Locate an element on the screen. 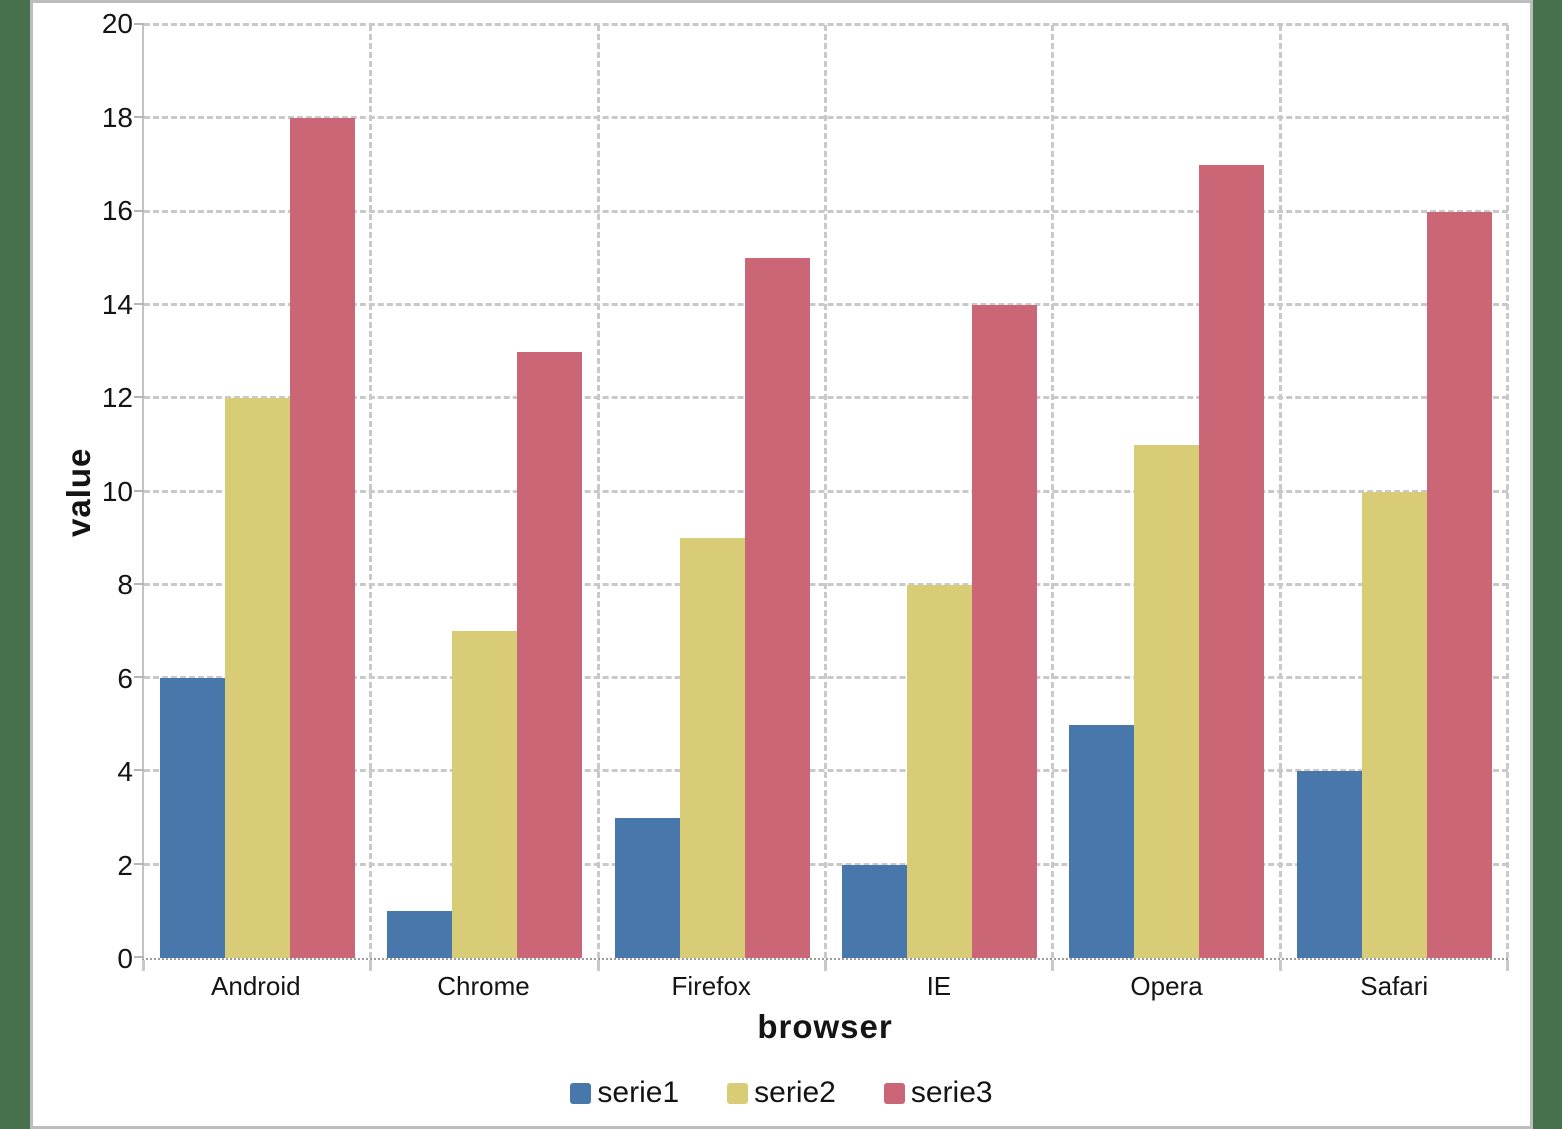 This screenshot has width=1562, height=1129. bar-serie3-chrome is located at coordinates (550, 654).